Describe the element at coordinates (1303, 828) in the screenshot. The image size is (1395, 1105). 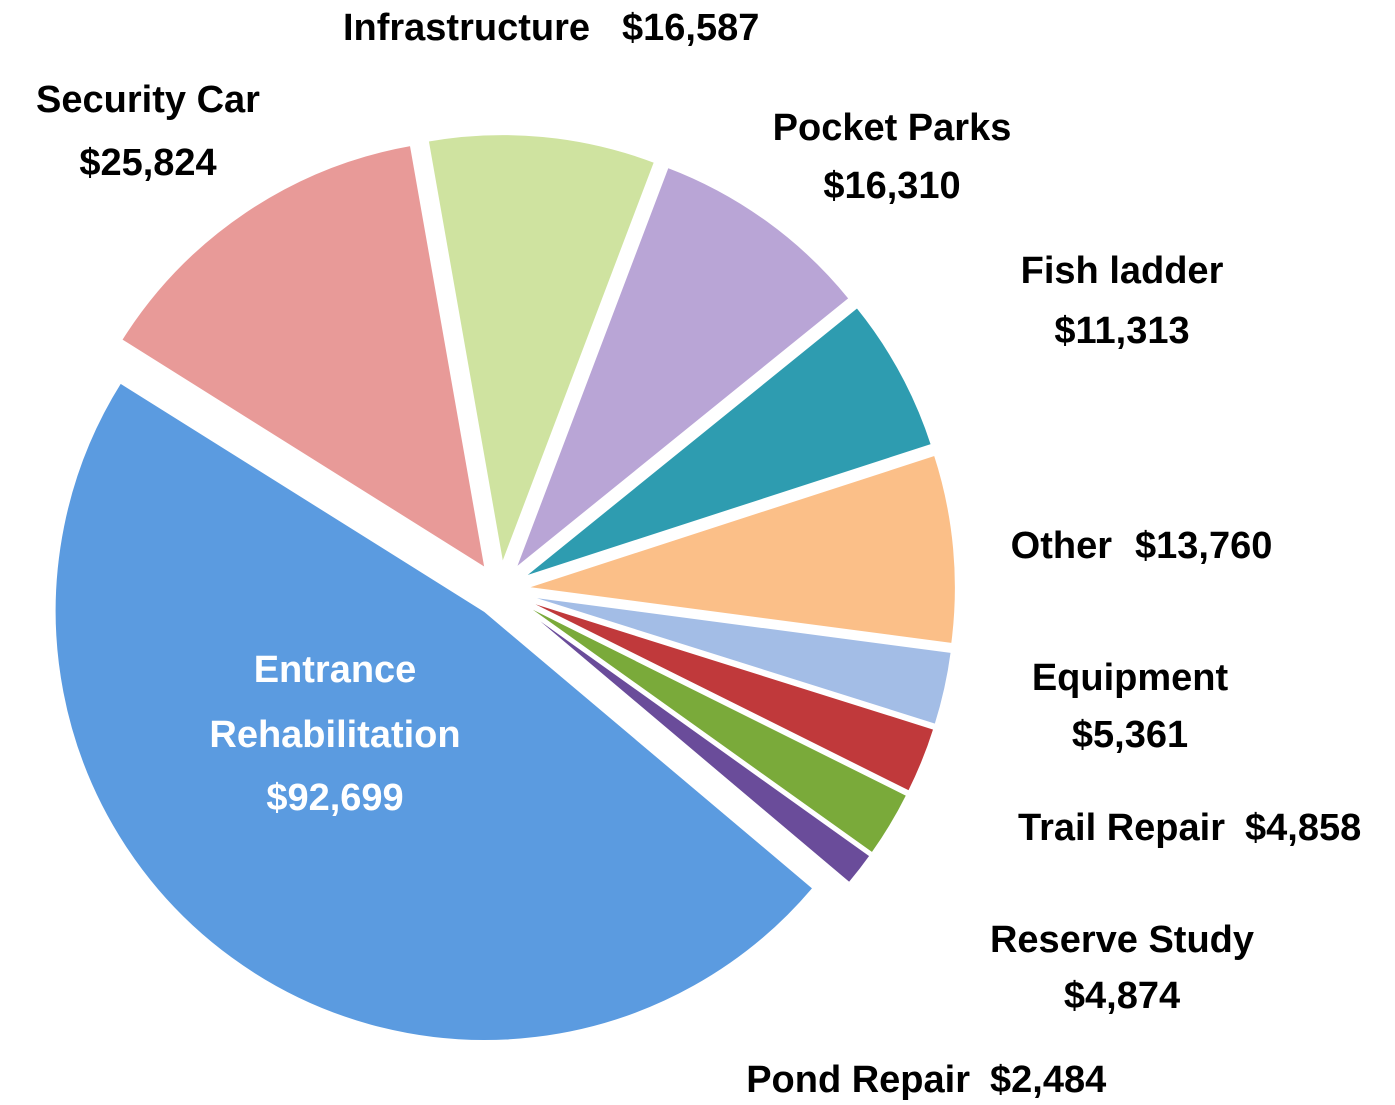
I see `slice-value-label: $4,858` at that location.